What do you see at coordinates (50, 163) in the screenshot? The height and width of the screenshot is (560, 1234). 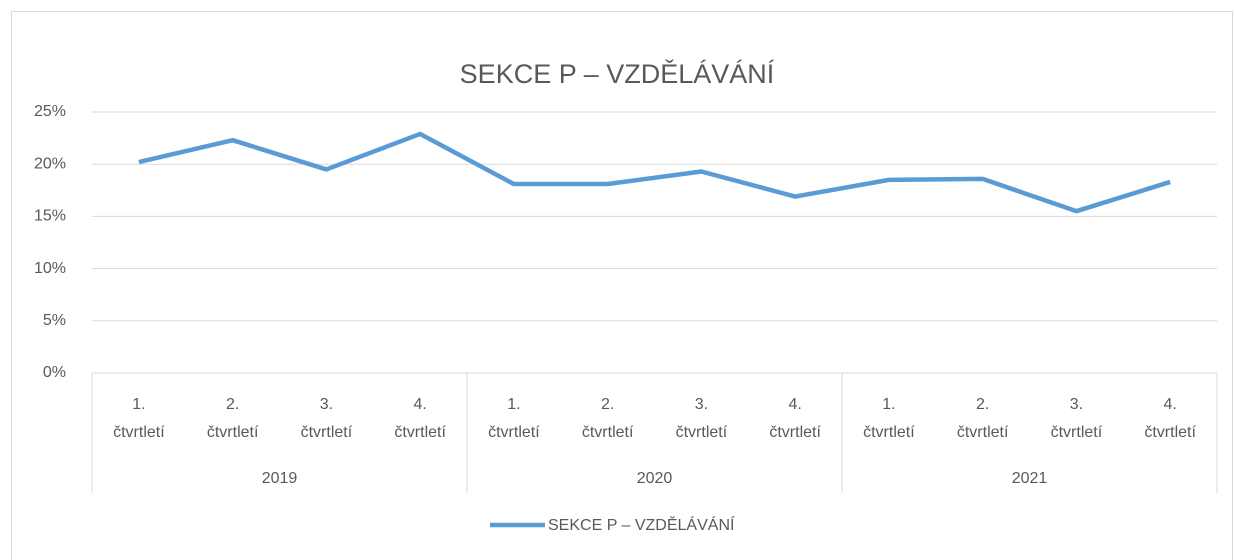 I see `y-tick-label: 20%` at bounding box center [50, 163].